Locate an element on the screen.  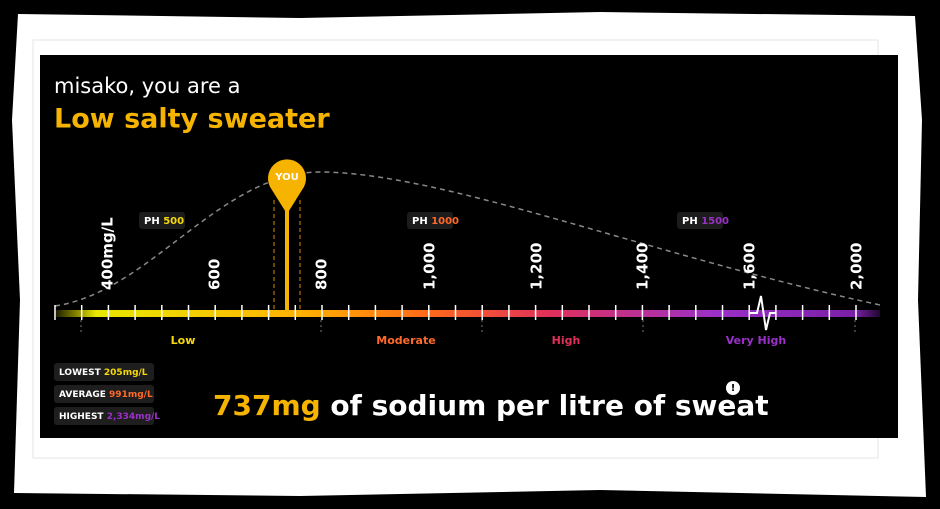
zone-label: Low is located at coordinates (183, 340).